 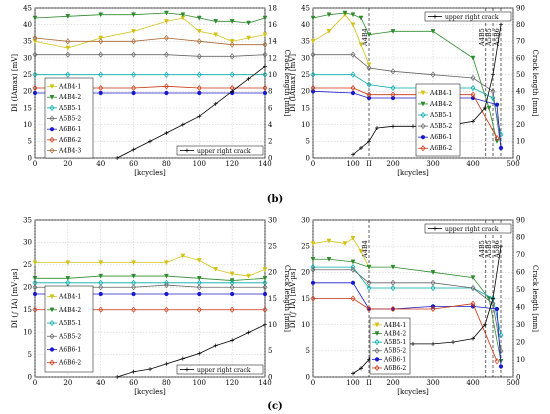 What do you see at coordinates (69, 97) in the screenshot?
I see `legend-label: A4B4-2` at bounding box center [69, 97].